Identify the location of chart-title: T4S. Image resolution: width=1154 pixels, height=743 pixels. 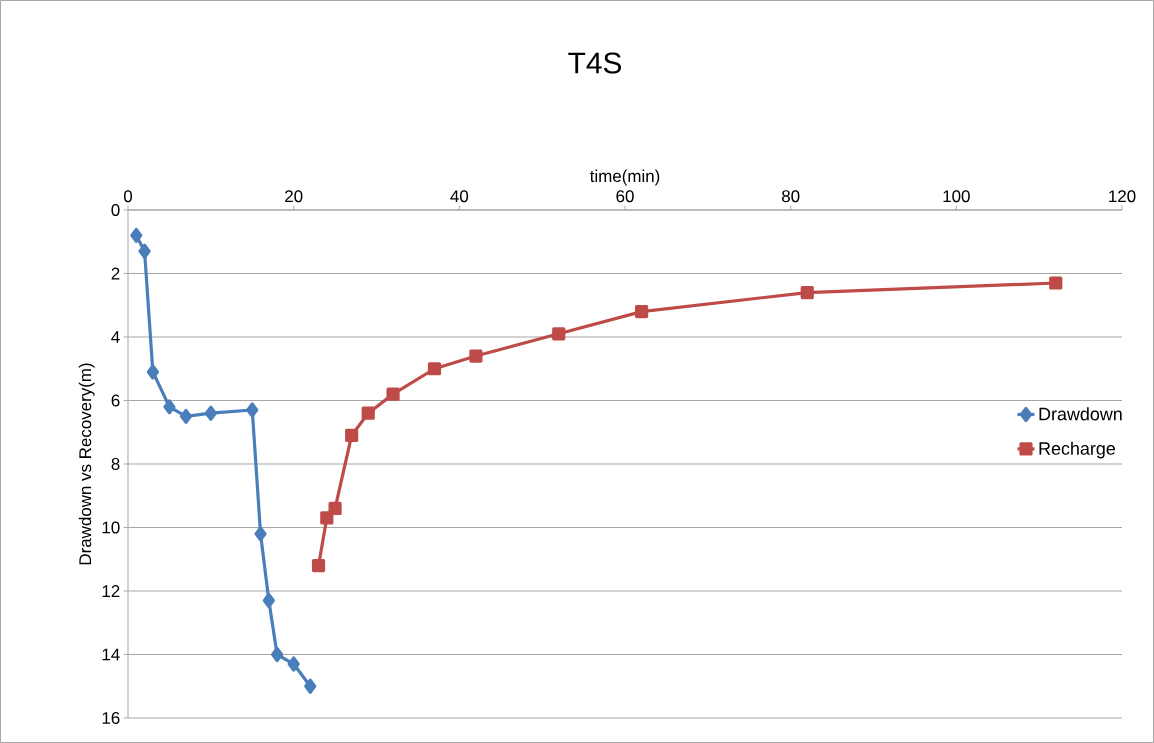
(595, 63).